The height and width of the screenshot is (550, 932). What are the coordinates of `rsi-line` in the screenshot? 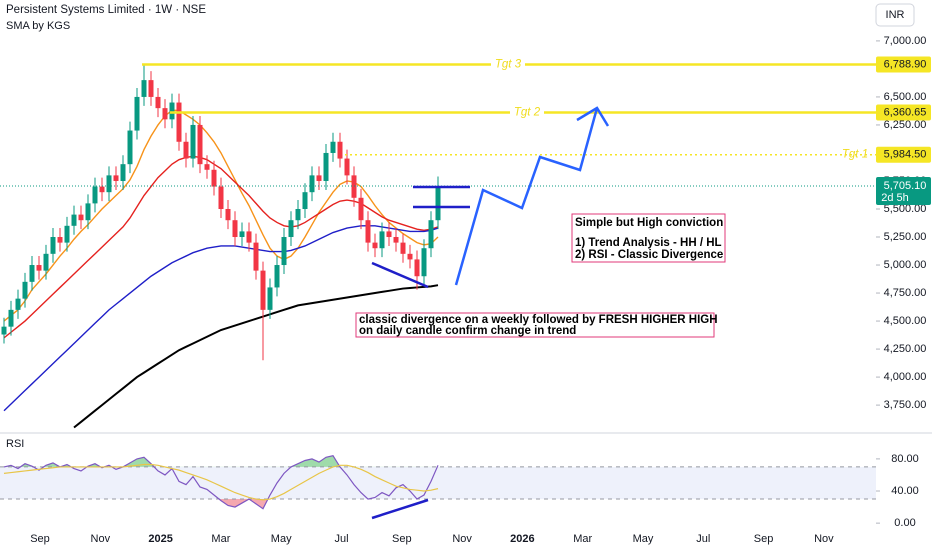 It's located at (221, 482).